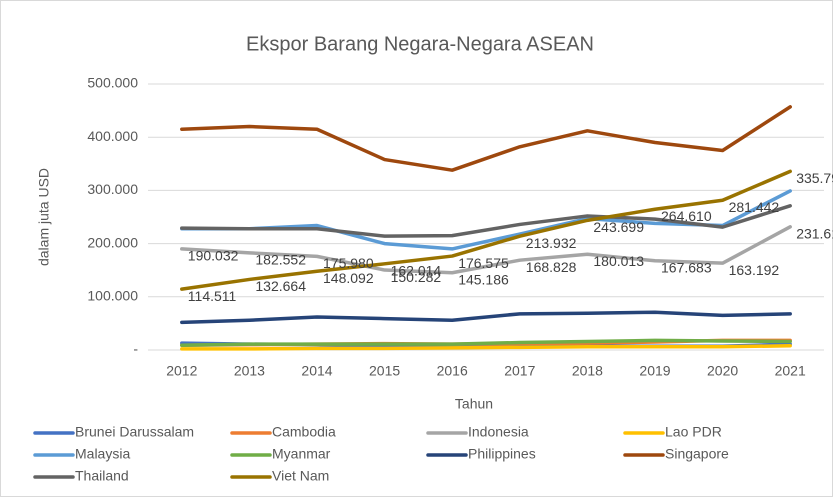  Describe the element at coordinates (112, 83) in the screenshot. I see `y-tick-label: 500.000` at that location.